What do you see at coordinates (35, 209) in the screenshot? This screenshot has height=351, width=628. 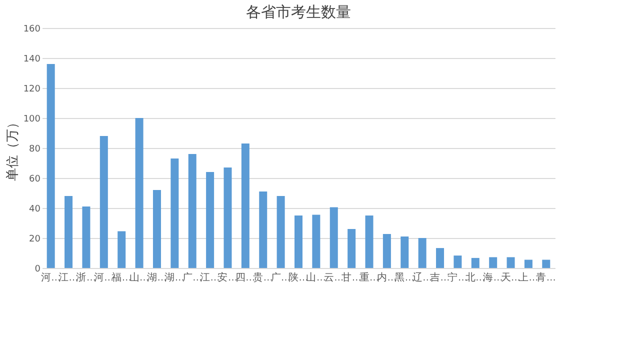 I see `y-tick-label: 40` at bounding box center [35, 209].